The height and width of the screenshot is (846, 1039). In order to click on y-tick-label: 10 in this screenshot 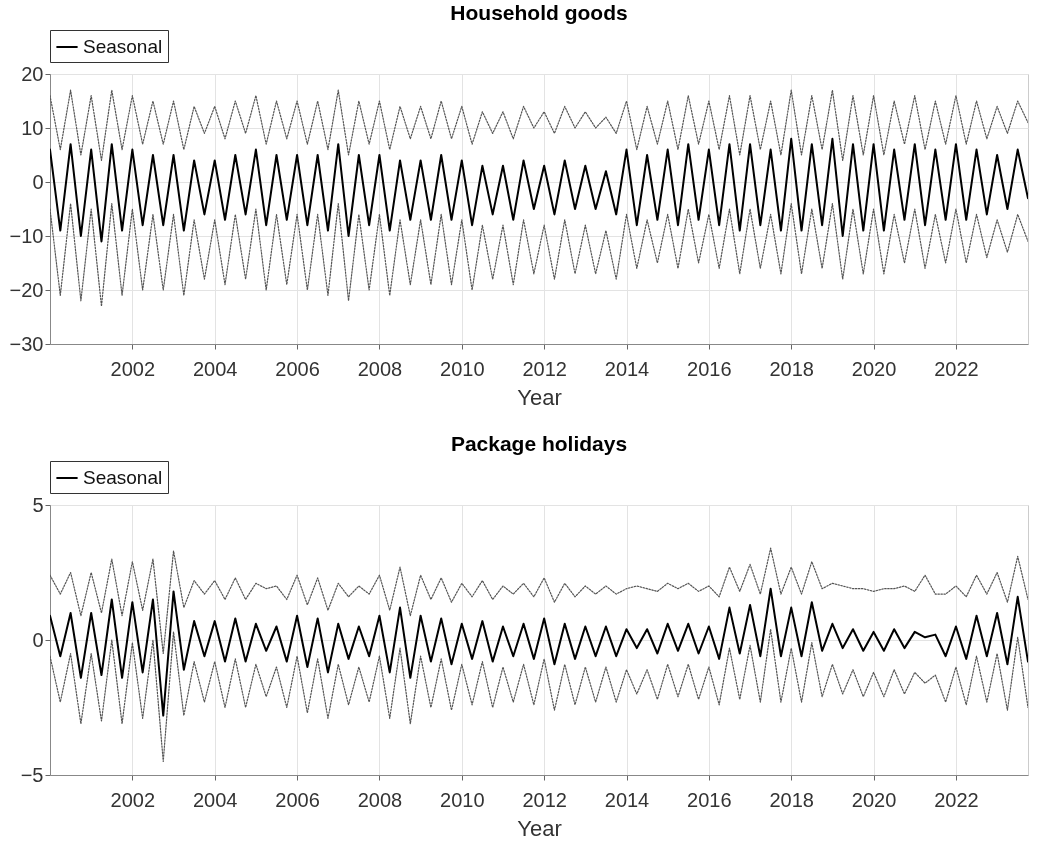, I will do `click(32, 127)`.